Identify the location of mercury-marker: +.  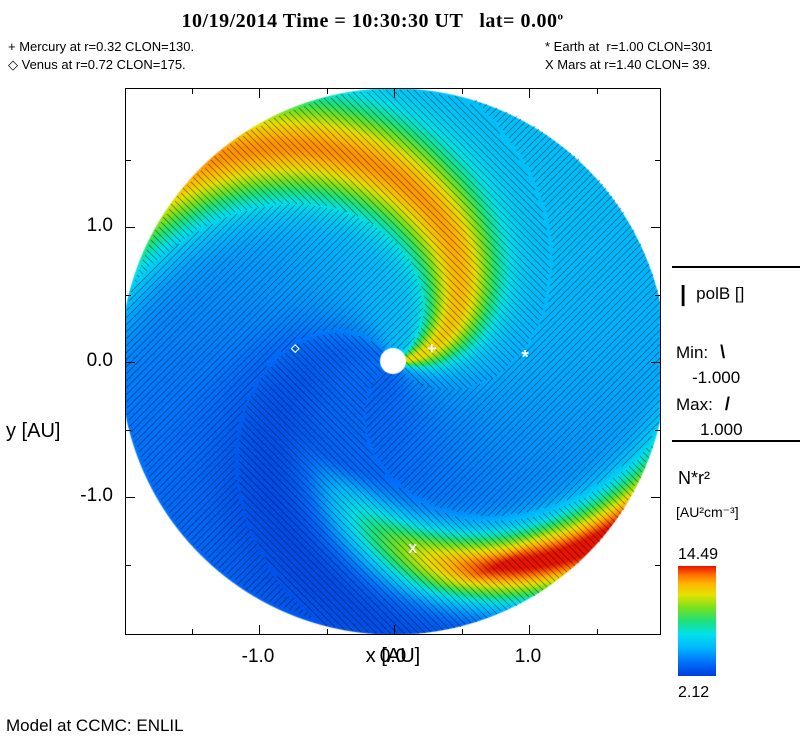
(431, 349).